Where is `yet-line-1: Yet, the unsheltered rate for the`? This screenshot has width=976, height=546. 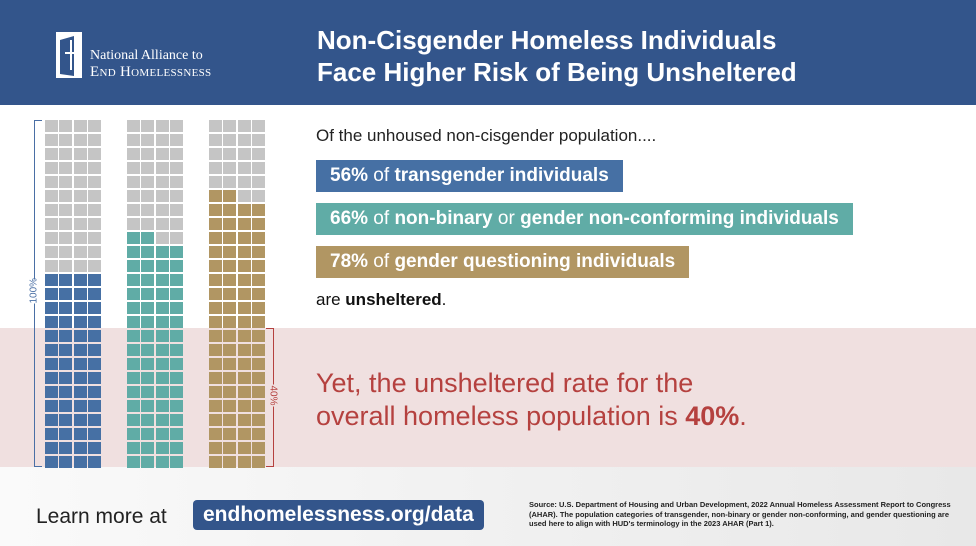 yet-line-1: Yet, the unsheltered rate for the is located at coordinates (505, 383).